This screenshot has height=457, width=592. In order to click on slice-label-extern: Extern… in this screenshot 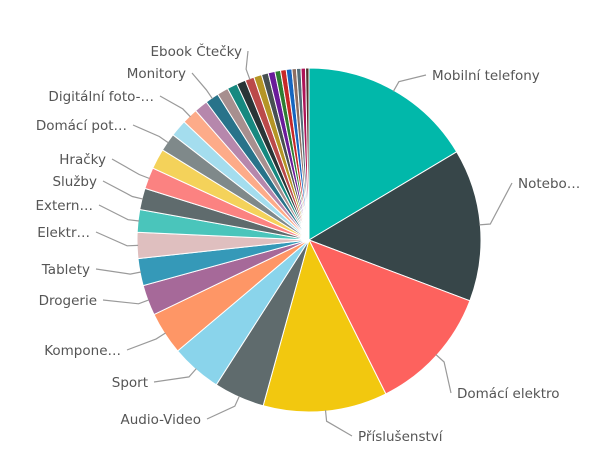, I will do `click(65, 206)`.